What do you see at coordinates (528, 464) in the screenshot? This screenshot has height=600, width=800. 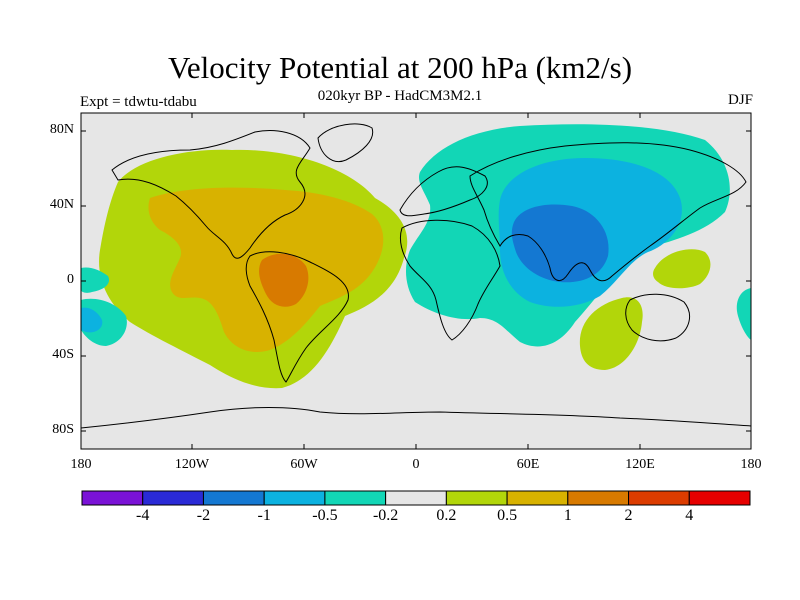 I see `lon-tick-60e: 60E` at bounding box center [528, 464].